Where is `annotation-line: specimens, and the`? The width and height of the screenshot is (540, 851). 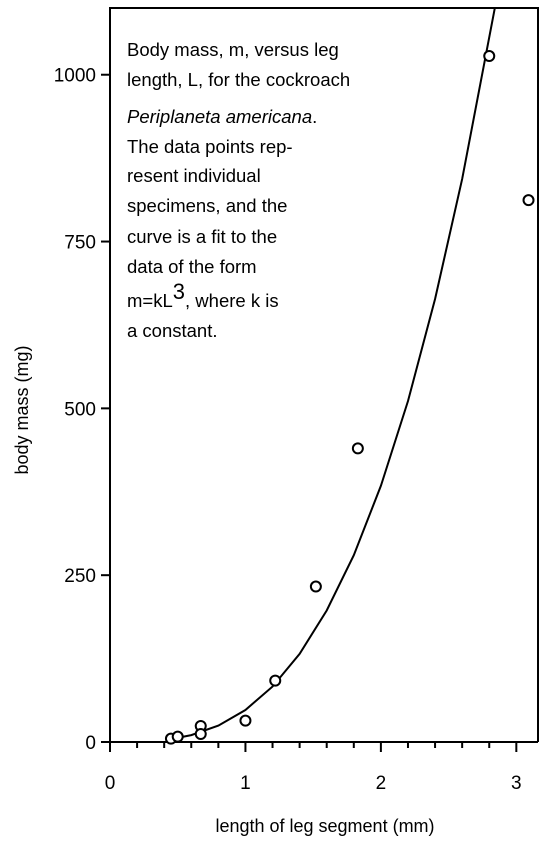
annotation-line: specimens, and the is located at coordinates (207, 205).